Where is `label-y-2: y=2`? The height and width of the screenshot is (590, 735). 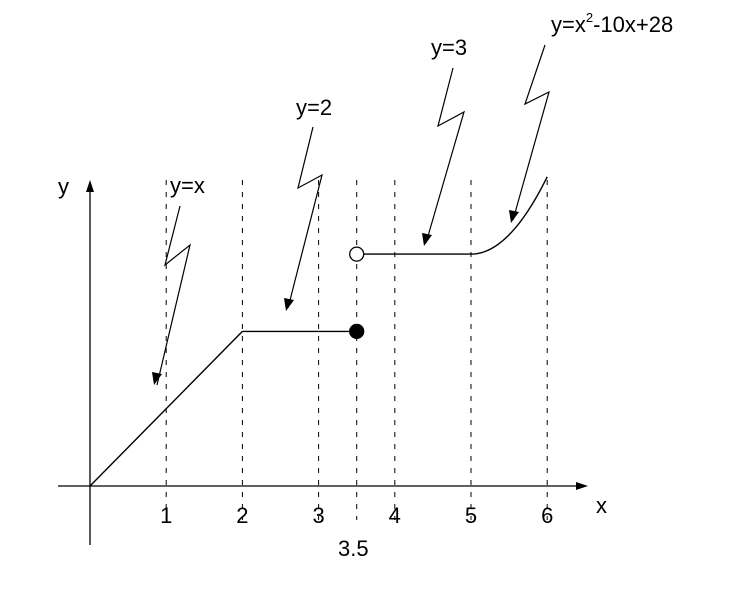
label-y-2: y=2 is located at coordinates (314, 107).